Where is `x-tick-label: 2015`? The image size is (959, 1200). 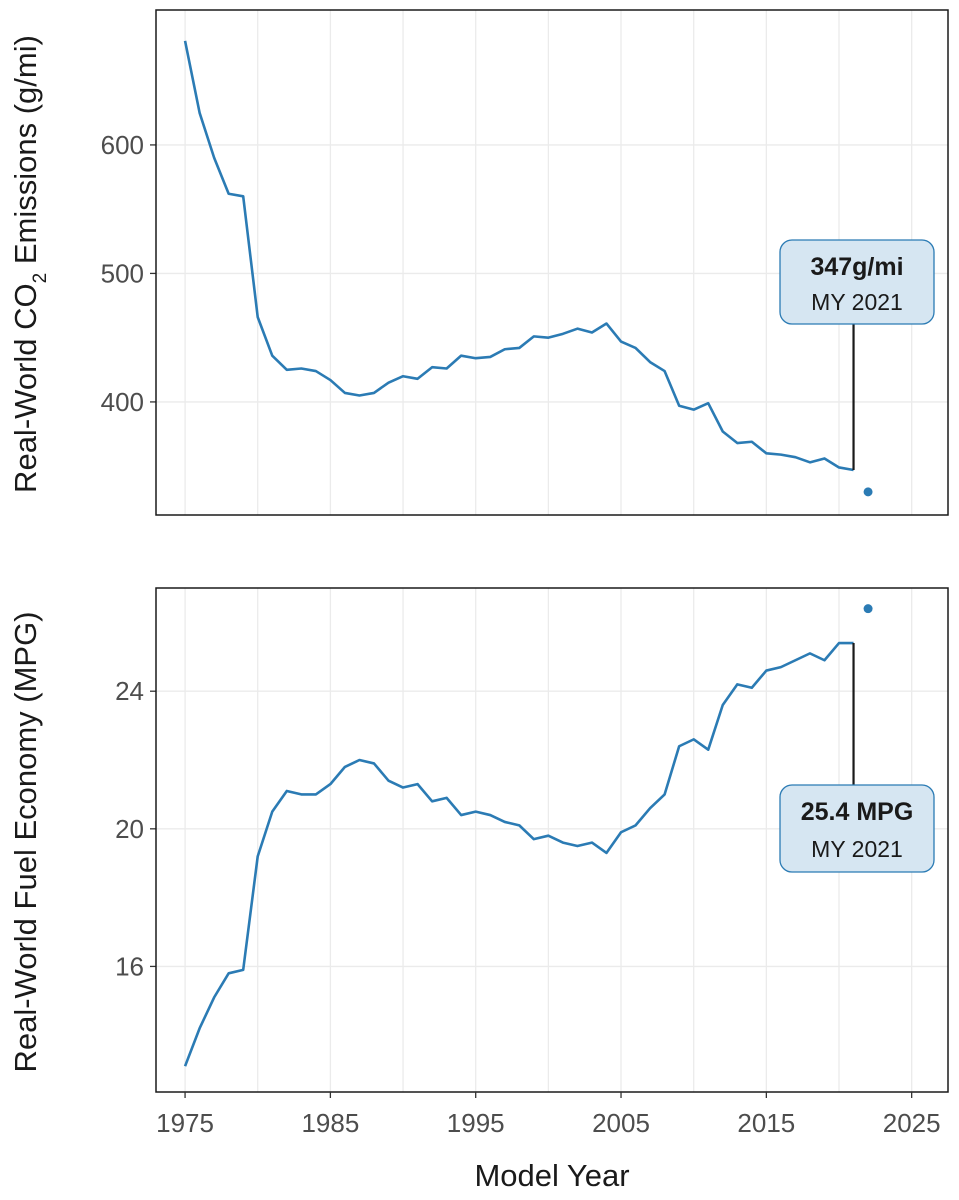 x-tick-label: 2015 is located at coordinates (766, 1123).